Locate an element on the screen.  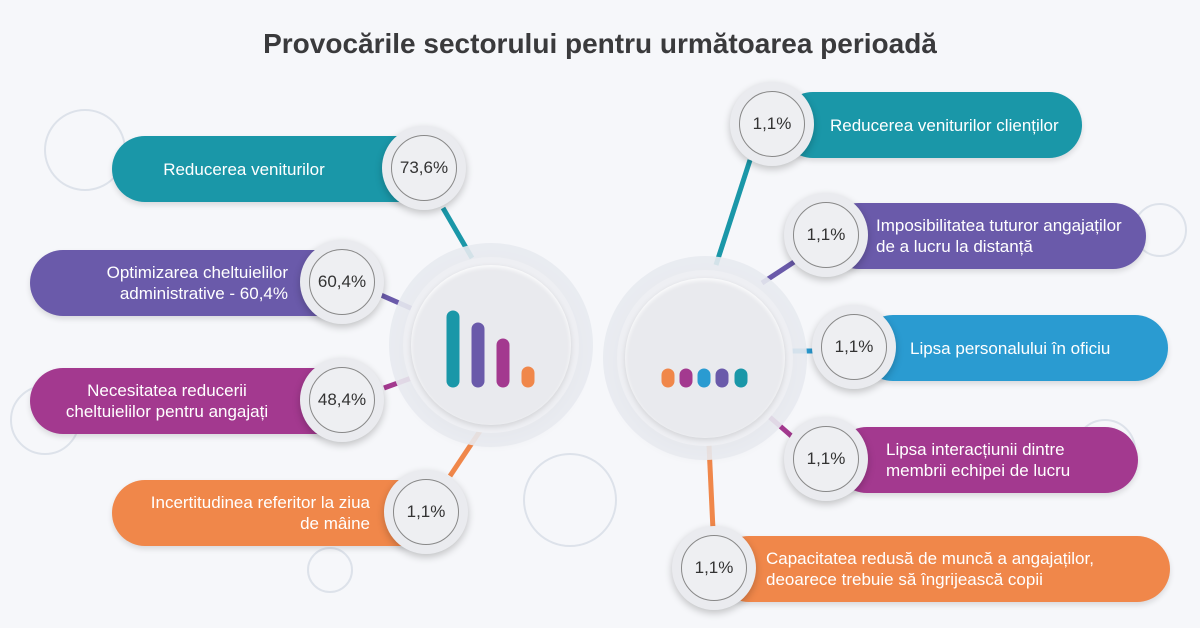
right-item-1-value: 1,1% is located at coordinates (772, 124).